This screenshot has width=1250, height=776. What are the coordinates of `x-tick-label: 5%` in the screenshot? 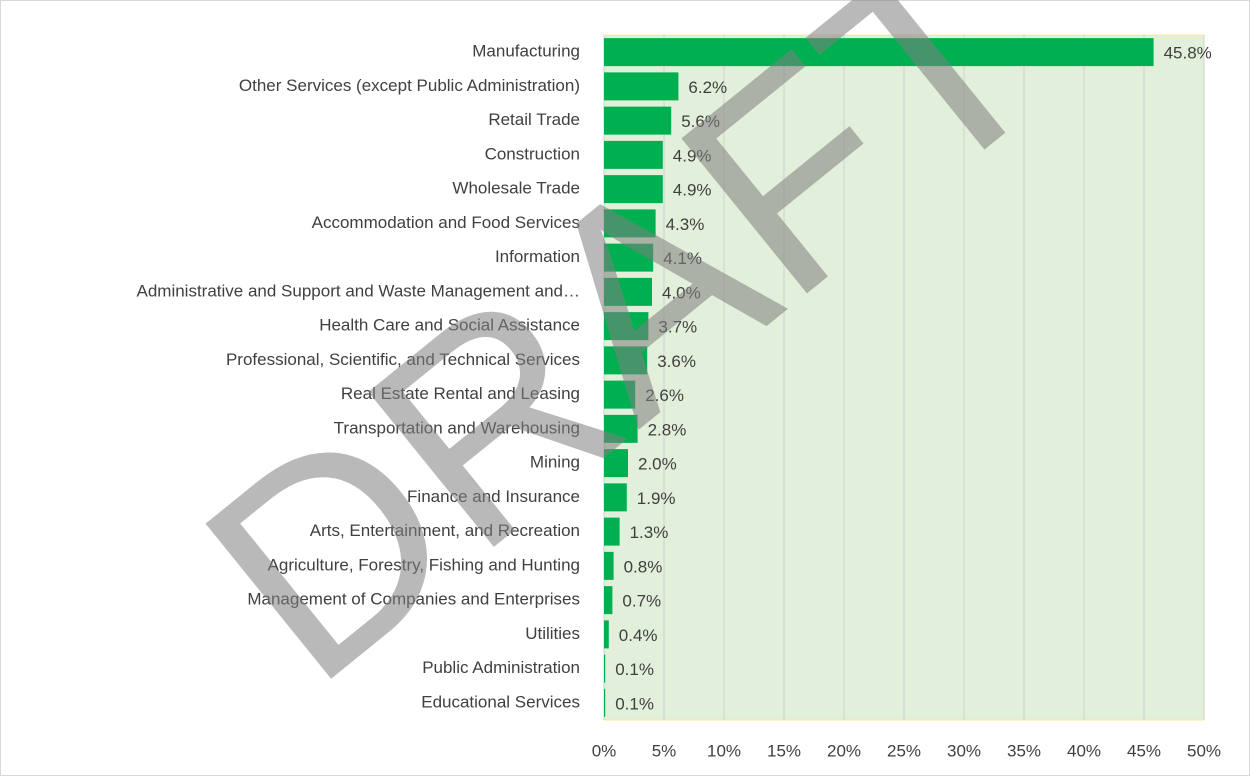 It's located at (664, 750).